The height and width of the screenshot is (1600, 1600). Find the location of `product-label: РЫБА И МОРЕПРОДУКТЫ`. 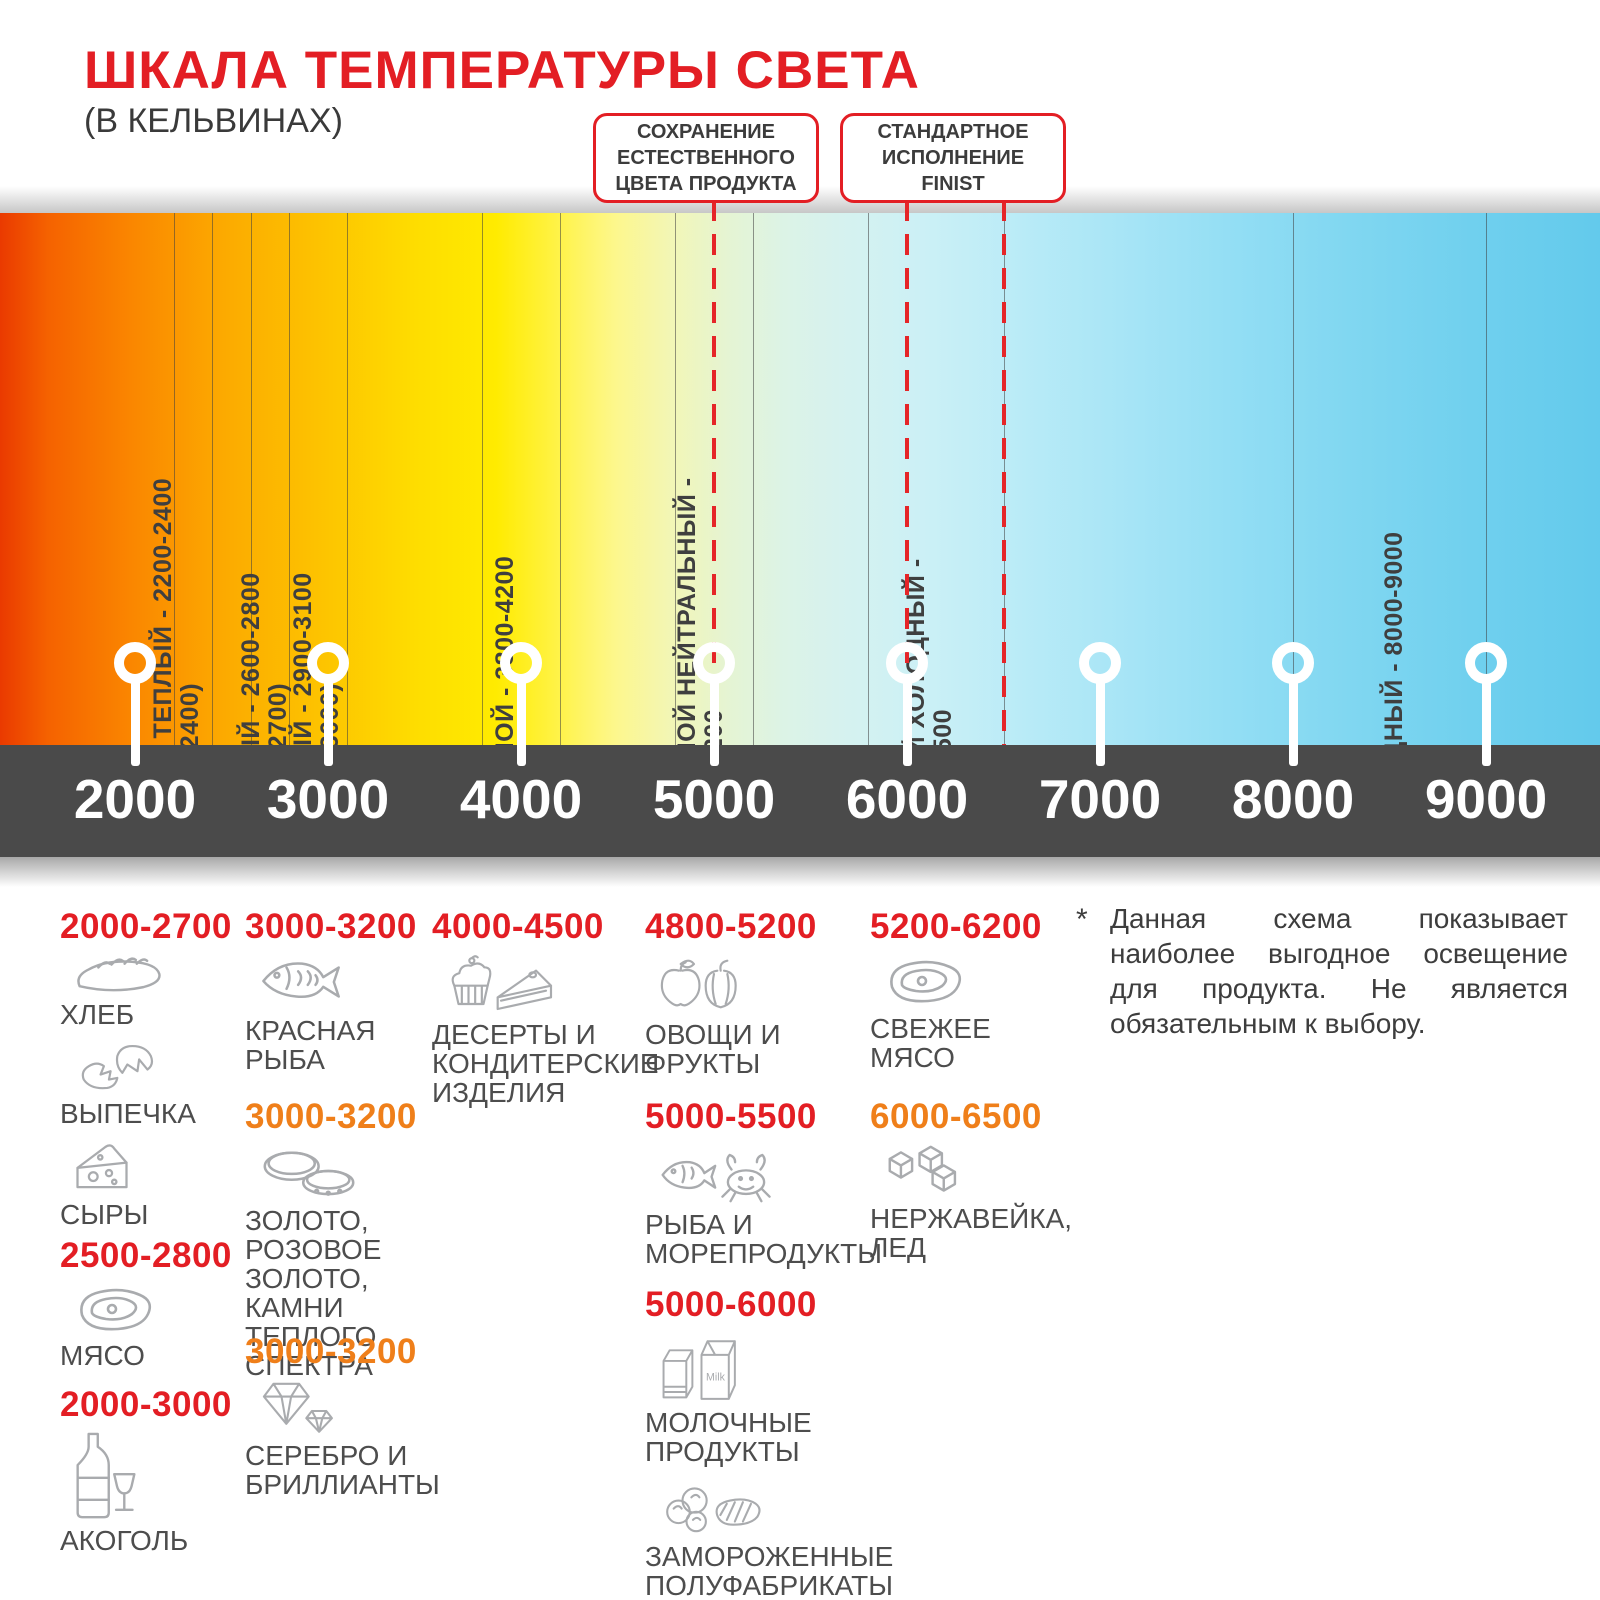

product-label: РЫБА И МОРЕПРОДУКТЫ is located at coordinates (764, 1239).